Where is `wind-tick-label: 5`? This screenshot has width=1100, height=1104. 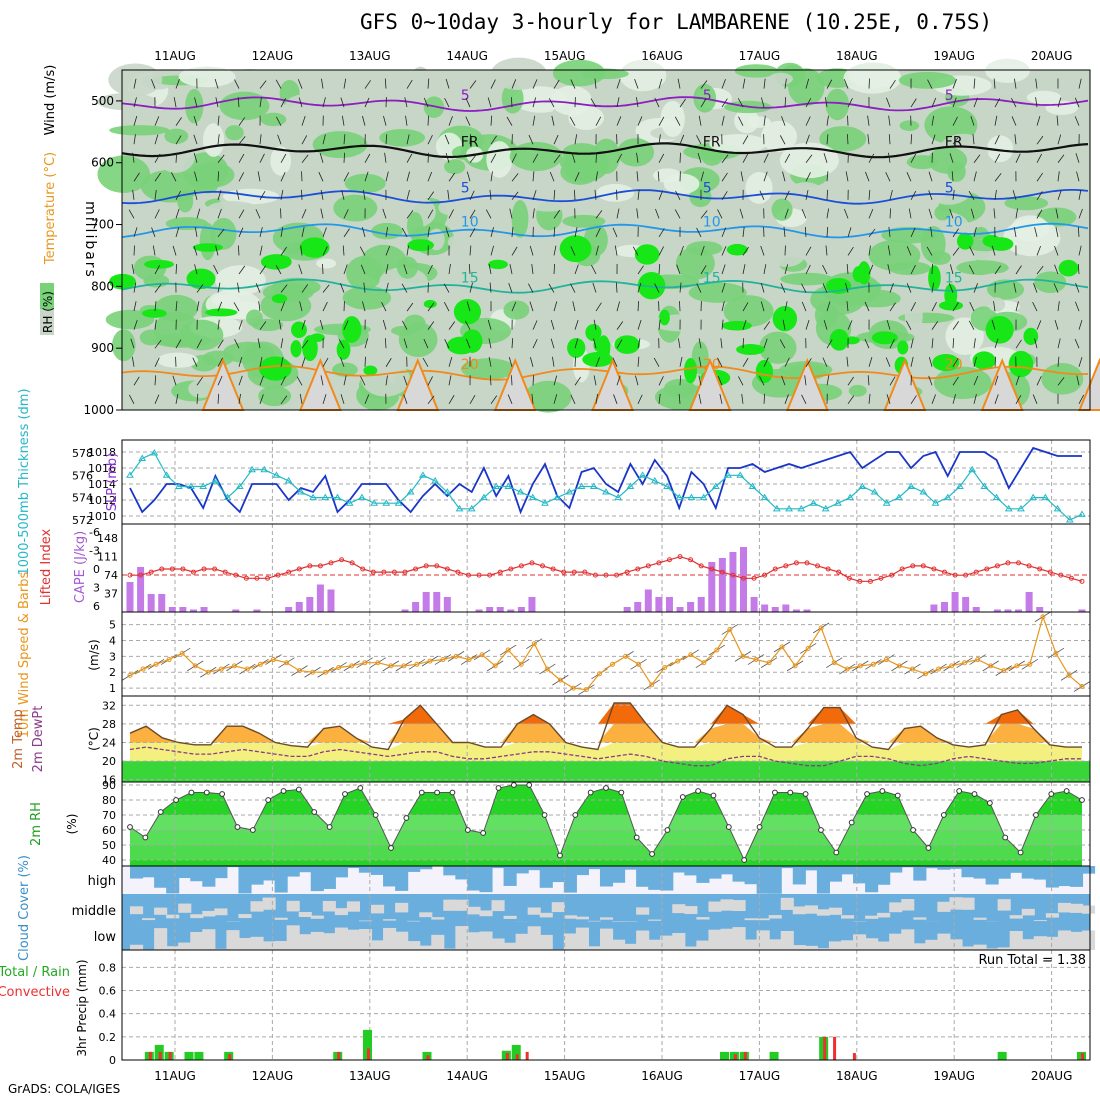
wind-tick-label: 5 is located at coordinates (112, 625).